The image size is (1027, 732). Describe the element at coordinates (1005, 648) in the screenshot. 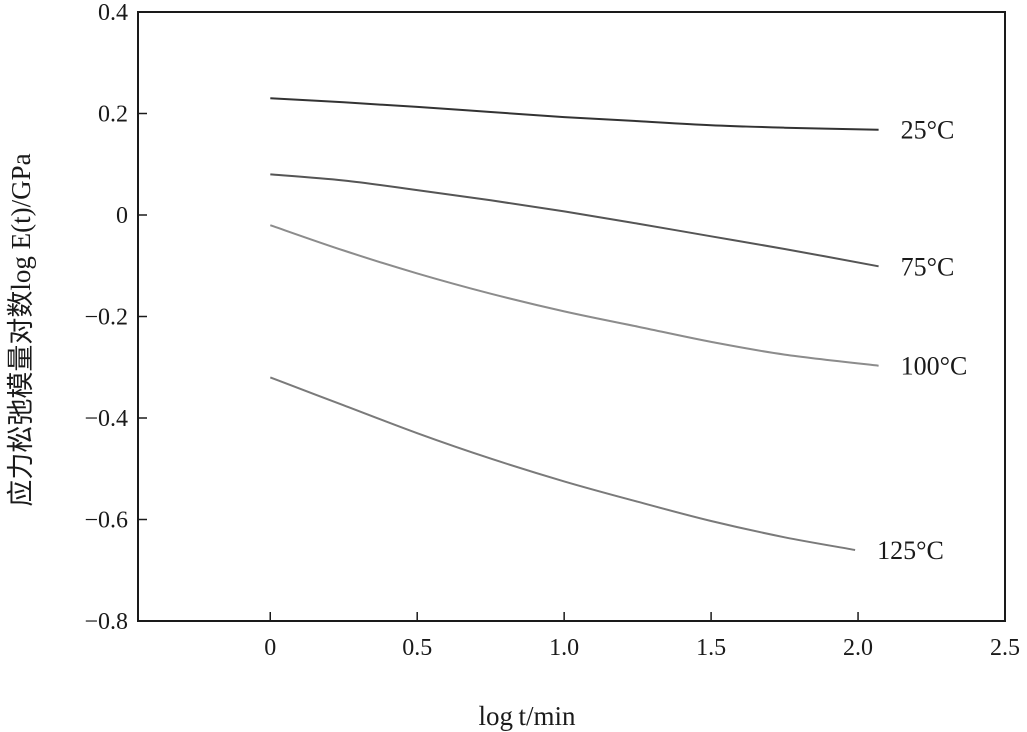

I see `x-tick-label: 2.5` at that location.